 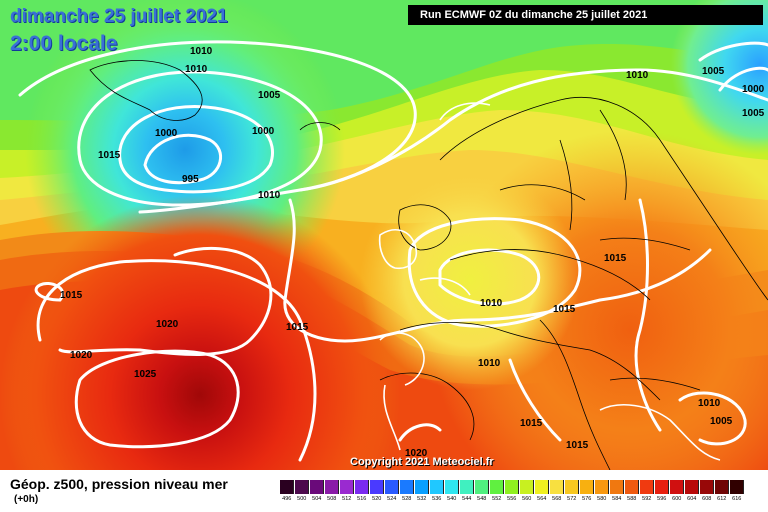 What do you see at coordinates (572, 499) in the screenshot?
I see `scale-tick-label: 572` at bounding box center [572, 499].